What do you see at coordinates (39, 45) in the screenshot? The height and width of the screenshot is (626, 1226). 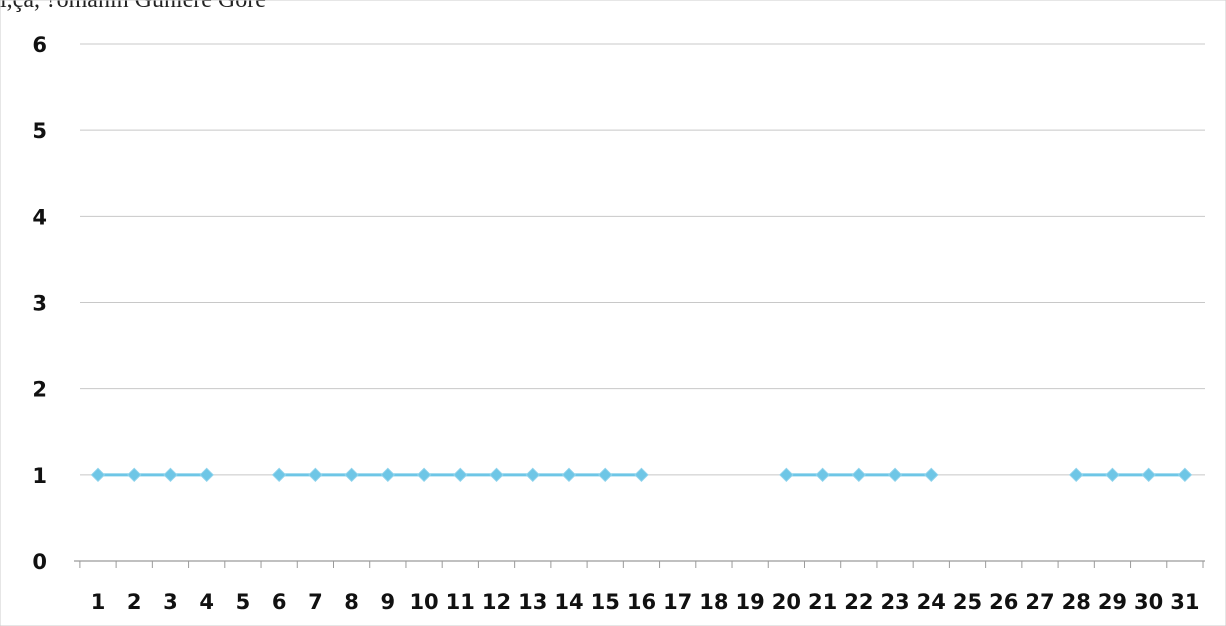 I see `y-tick-label: 6` at bounding box center [39, 45].